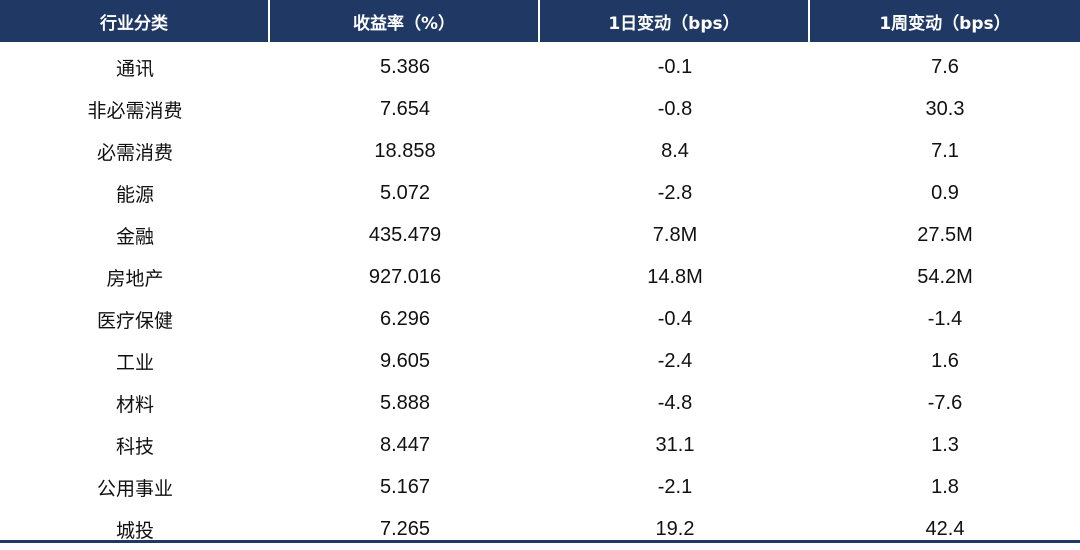  I want to click on header-row: 行业分类 收益率（%） 1日变动（bps） 1周变动（bps）, so click(540, 21).